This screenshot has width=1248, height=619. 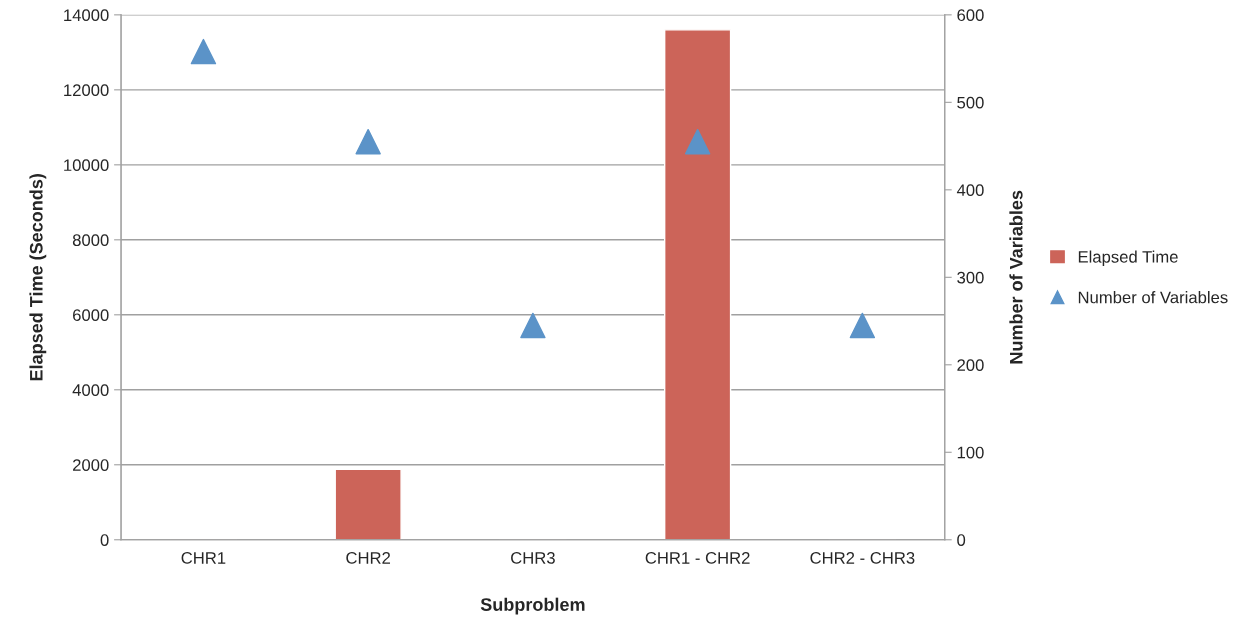 What do you see at coordinates (533, 558) in the screenshot?
I see `x-tick-label: CHR3` at bounding box center [533, 558].